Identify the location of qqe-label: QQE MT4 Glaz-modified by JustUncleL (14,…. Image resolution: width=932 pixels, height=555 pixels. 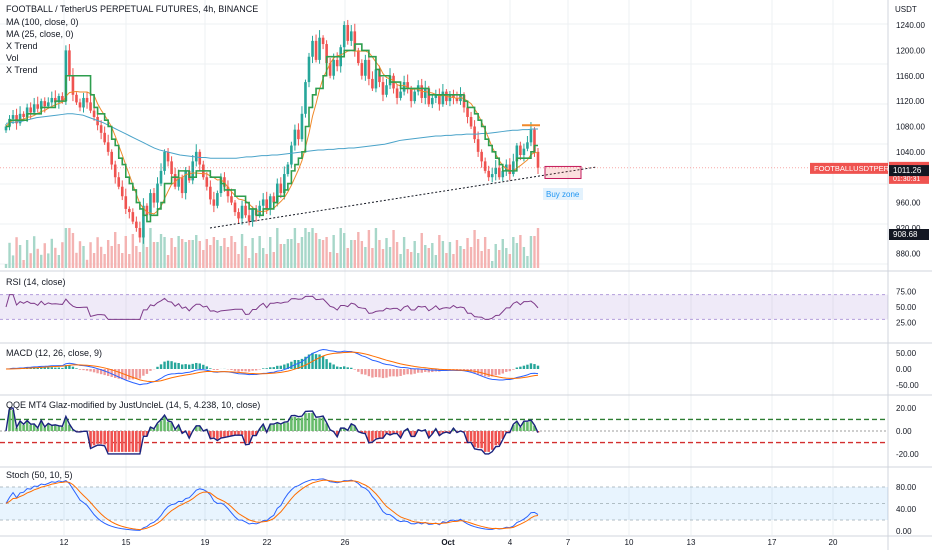
(133, 405).